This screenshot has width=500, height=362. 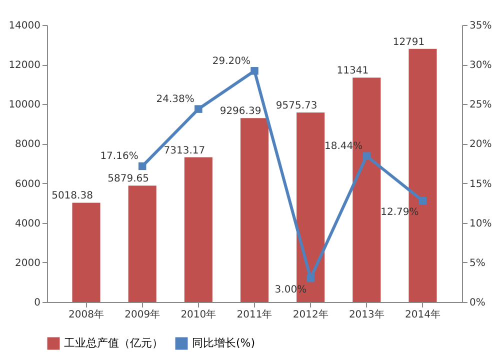 I want to click on y2-tick-label: 25%, so click(x=481, y=105).